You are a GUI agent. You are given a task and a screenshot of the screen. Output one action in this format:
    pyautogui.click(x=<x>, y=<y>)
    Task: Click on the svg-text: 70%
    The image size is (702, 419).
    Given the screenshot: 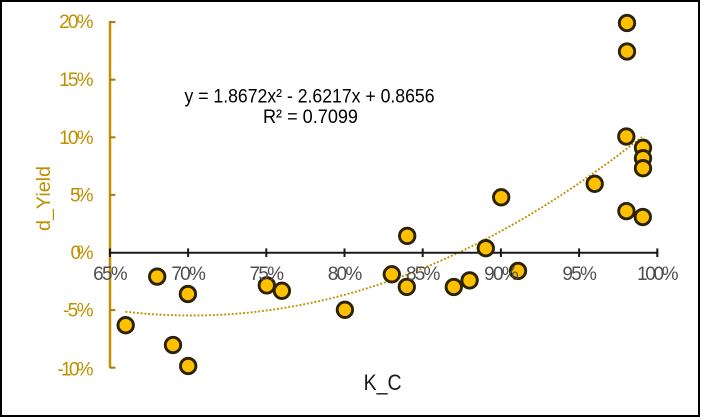 What is the action you would take?
    pyautogui.click(x=188, y=274)
    